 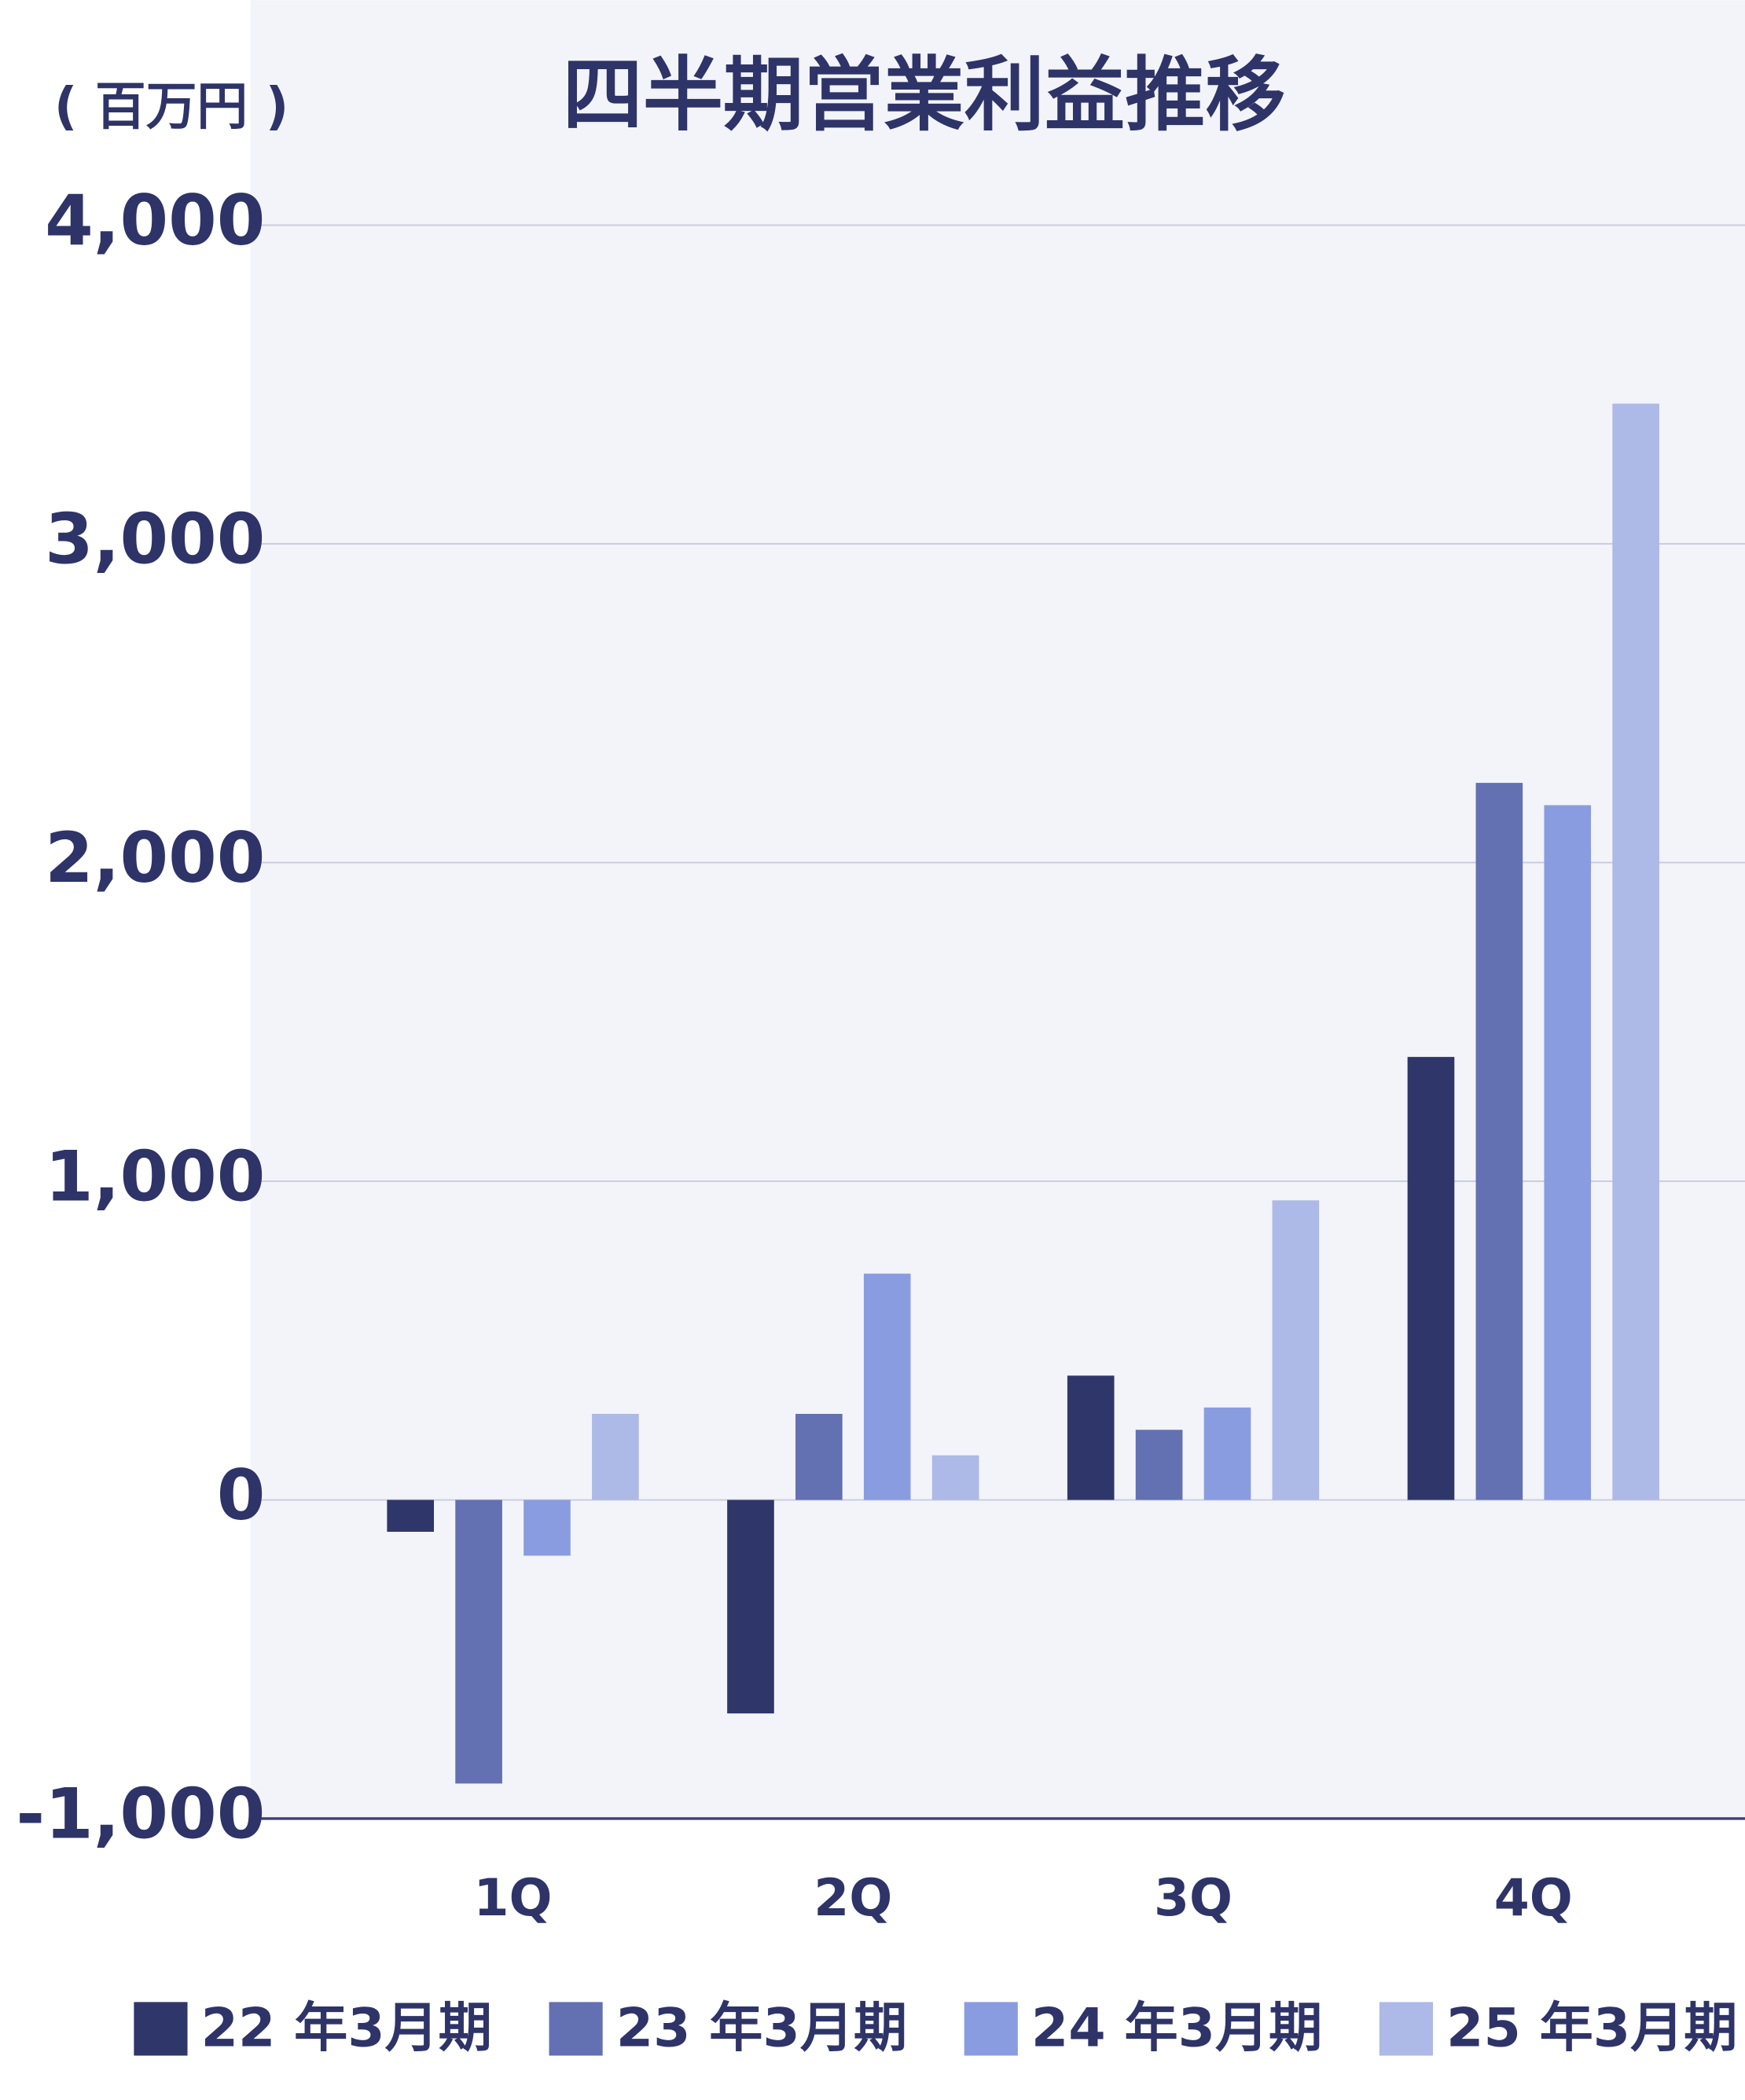 What do you see at coordinates (155, 857) in the screenshot?
I see `y-tick-label: 2,000` at bounding box center [155, 857].